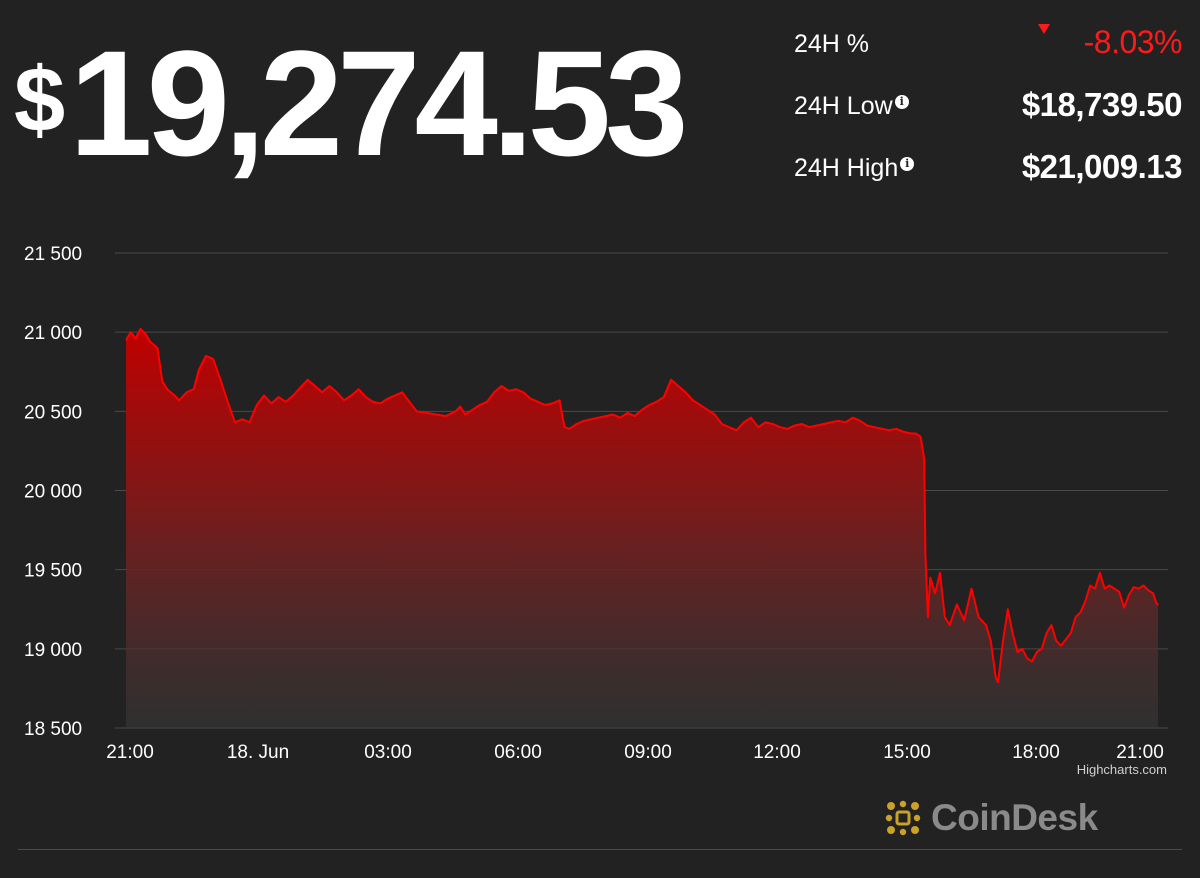 This screenshot has height=878, width=1200. Describe the element at coordinates (600, 849) in the screenshot. I see `divider` at that location.